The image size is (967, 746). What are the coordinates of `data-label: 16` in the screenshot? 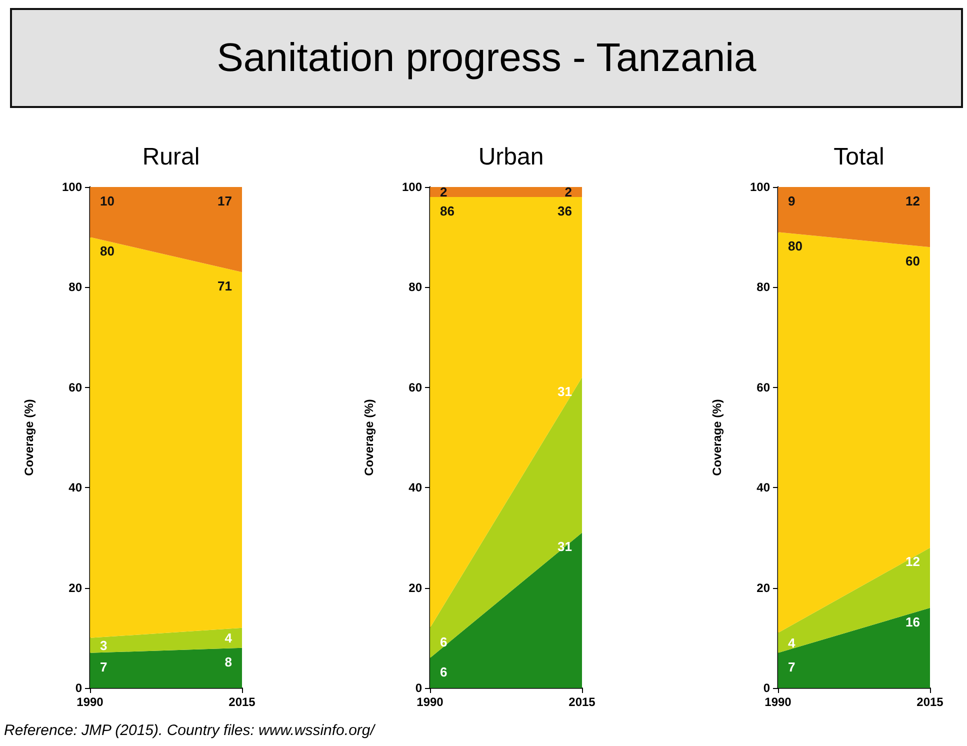 It's located at (913, 622).